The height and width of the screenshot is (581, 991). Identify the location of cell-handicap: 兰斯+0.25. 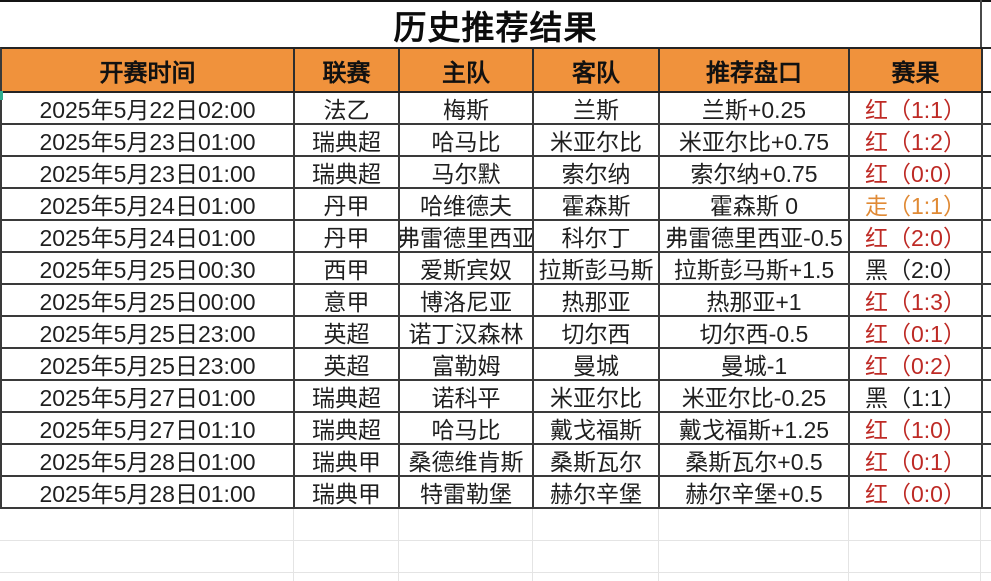
(755, 108).